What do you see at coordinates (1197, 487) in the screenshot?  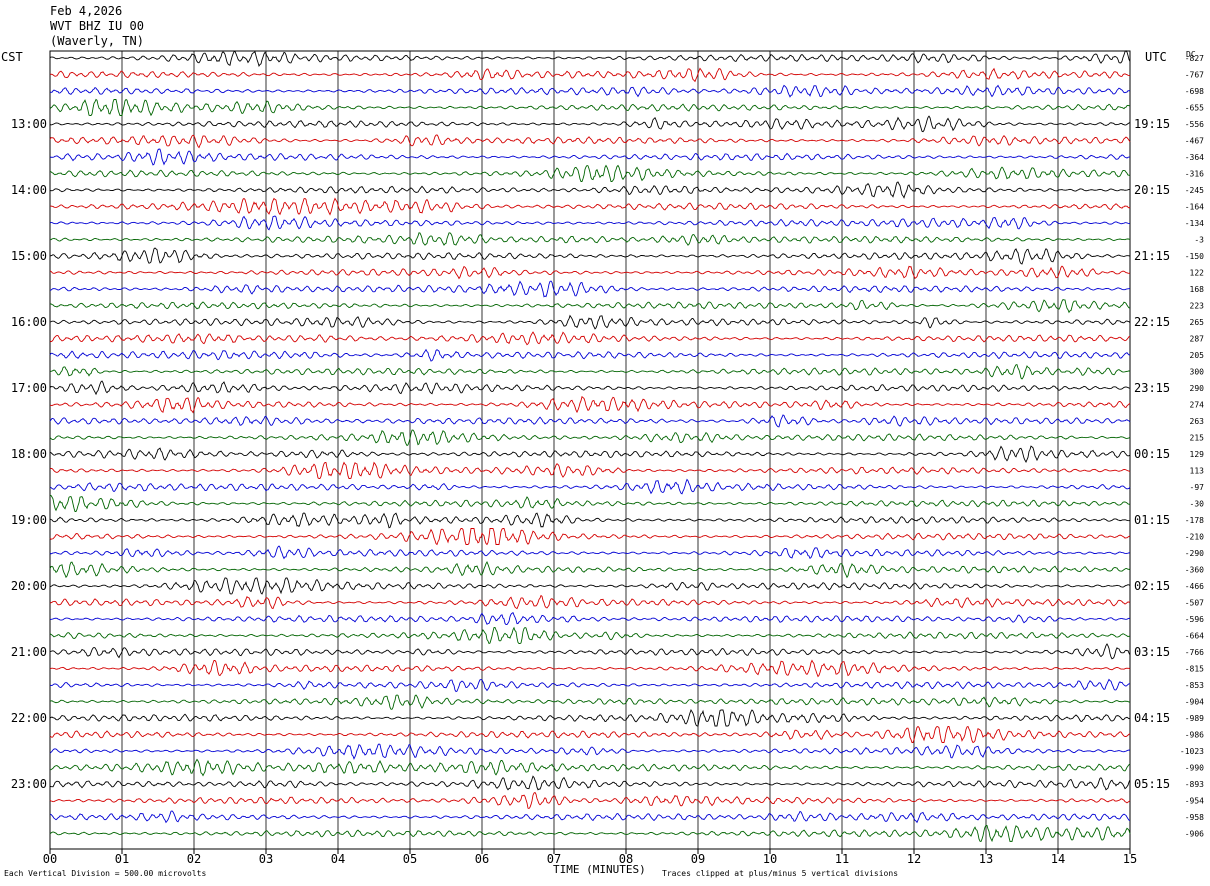 I see `dc-offset-label: -97` at bounding box center [1197, 487].